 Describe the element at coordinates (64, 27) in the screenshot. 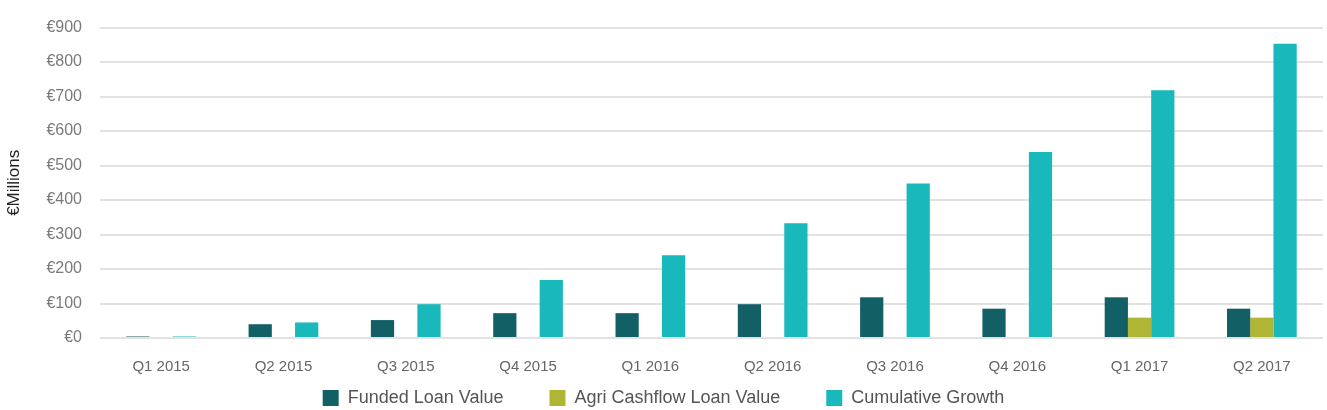

I see `y-tick-label: €900` at that location.